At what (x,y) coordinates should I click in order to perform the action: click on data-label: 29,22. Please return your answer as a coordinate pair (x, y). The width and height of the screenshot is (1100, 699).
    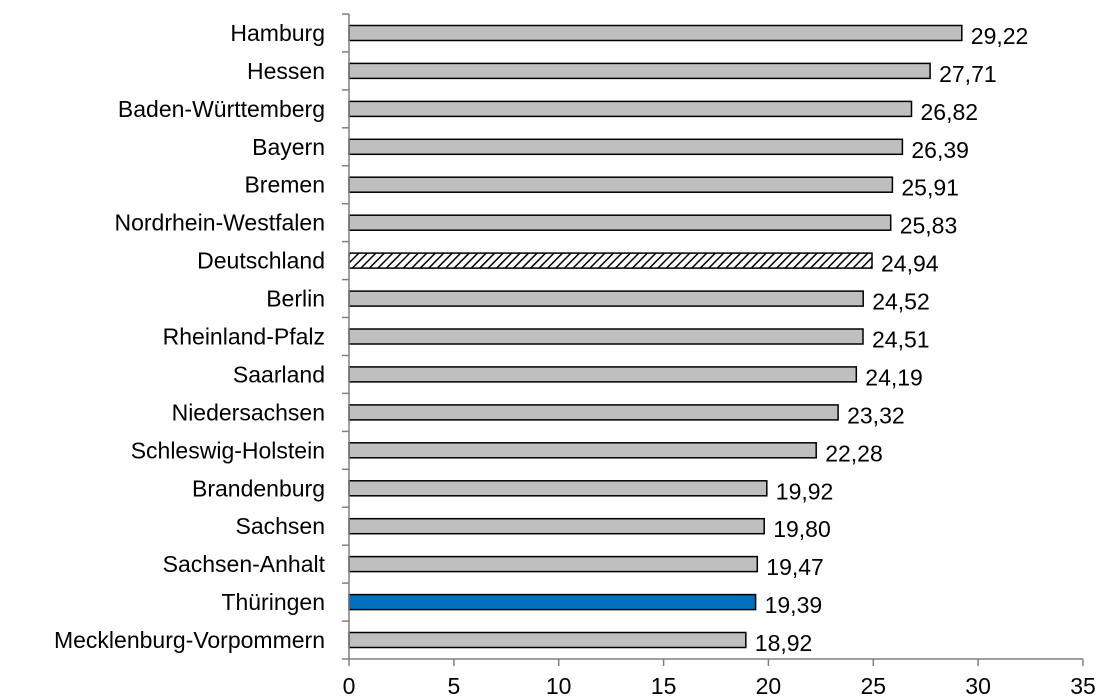
    Looking at the image, I should click on (1000, 36).